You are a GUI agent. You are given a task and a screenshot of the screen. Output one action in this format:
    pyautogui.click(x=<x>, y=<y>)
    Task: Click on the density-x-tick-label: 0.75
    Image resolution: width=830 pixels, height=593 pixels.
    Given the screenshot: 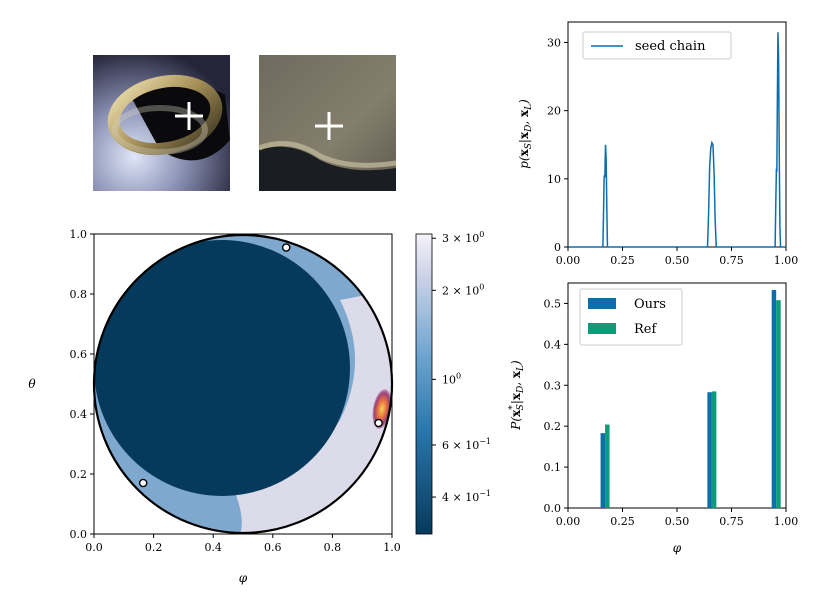 What is the action you would take?
    pyautogui.click(x=731, y=260)
    